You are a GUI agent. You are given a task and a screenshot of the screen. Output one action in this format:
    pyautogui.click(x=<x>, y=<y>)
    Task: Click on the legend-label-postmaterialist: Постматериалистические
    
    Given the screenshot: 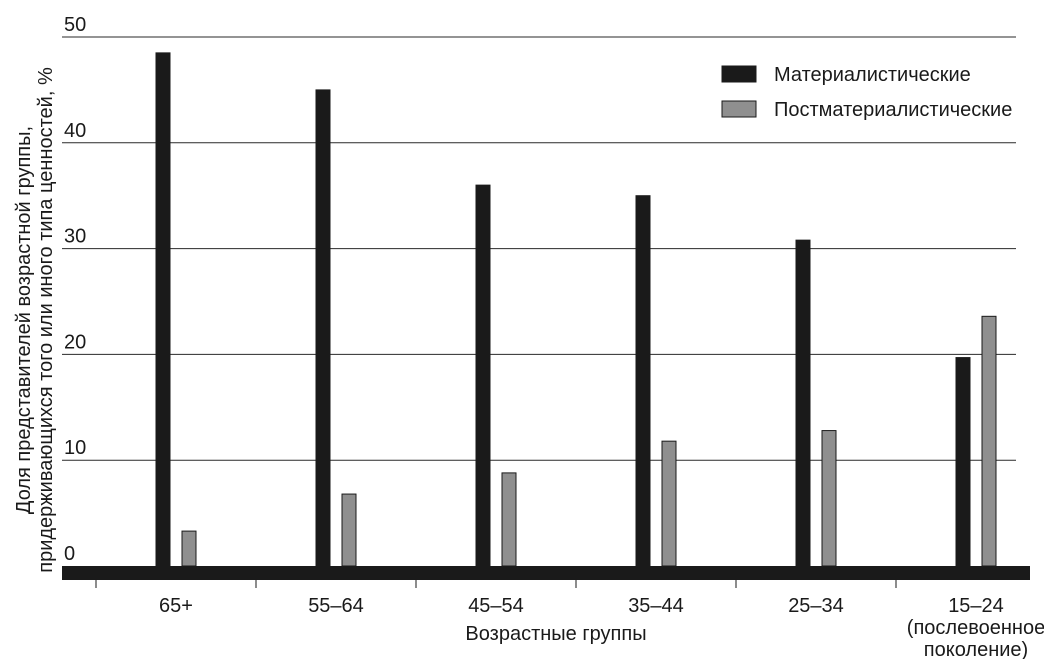 What is the action you would take?
    pyautogui.click(x=893, y=110)
    